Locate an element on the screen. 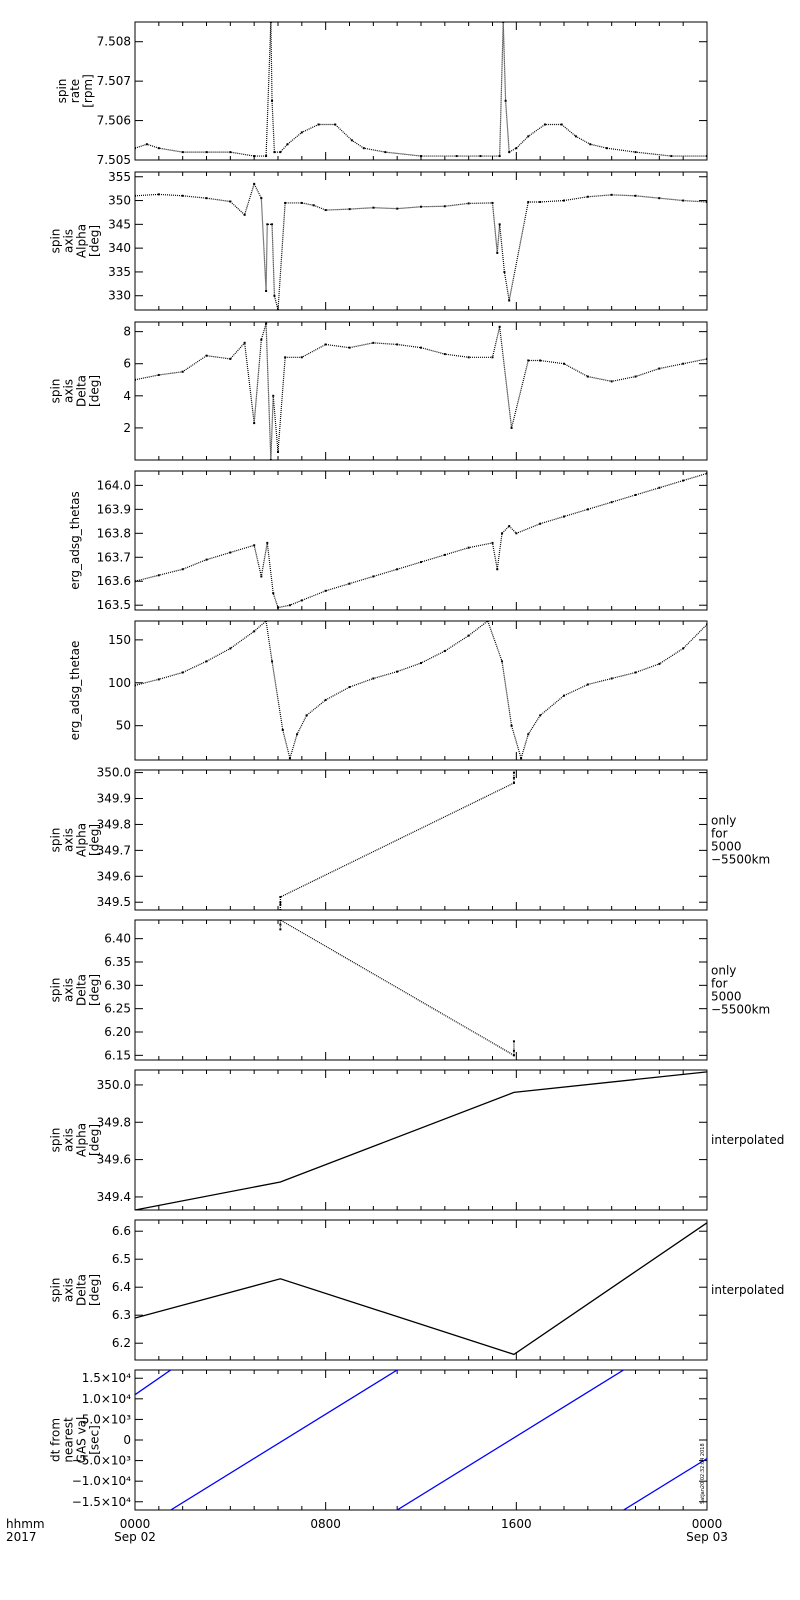 This screenshot has height=1600, width=800. y-tick-label: 330 is located at coordinates (119, 296).